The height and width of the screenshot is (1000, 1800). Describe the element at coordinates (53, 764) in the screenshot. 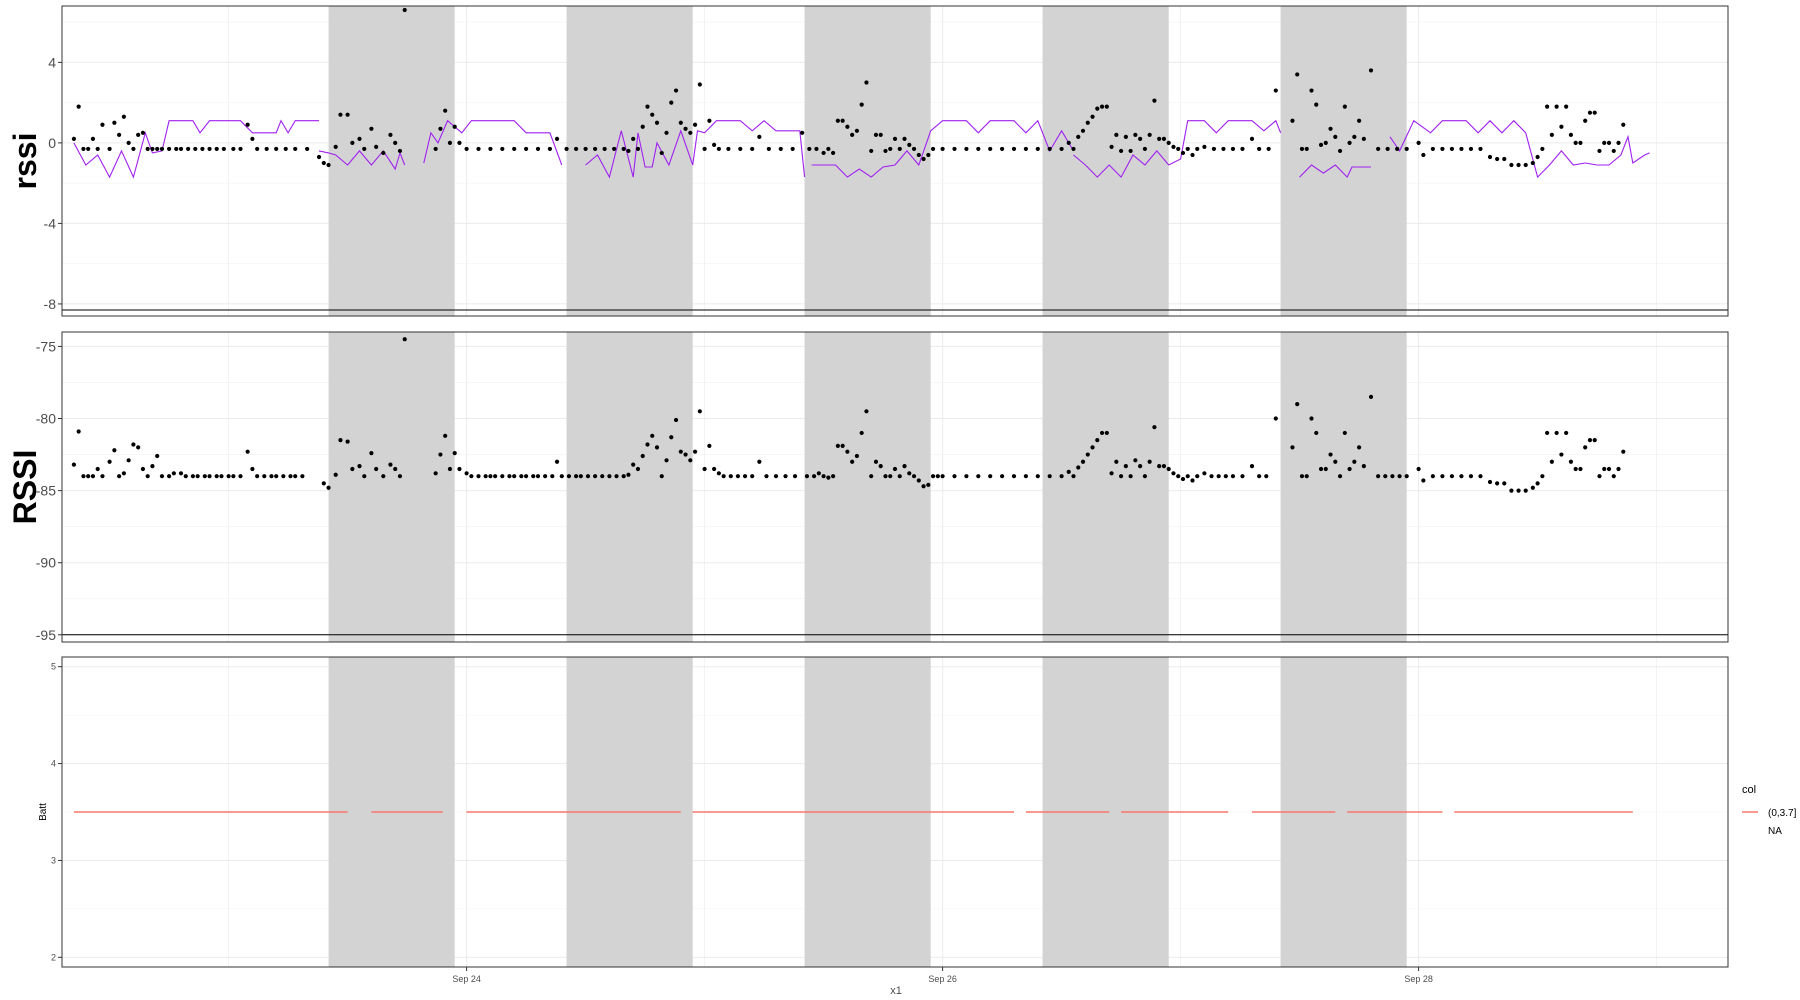

I see `y-tick-label: 4` at that location.